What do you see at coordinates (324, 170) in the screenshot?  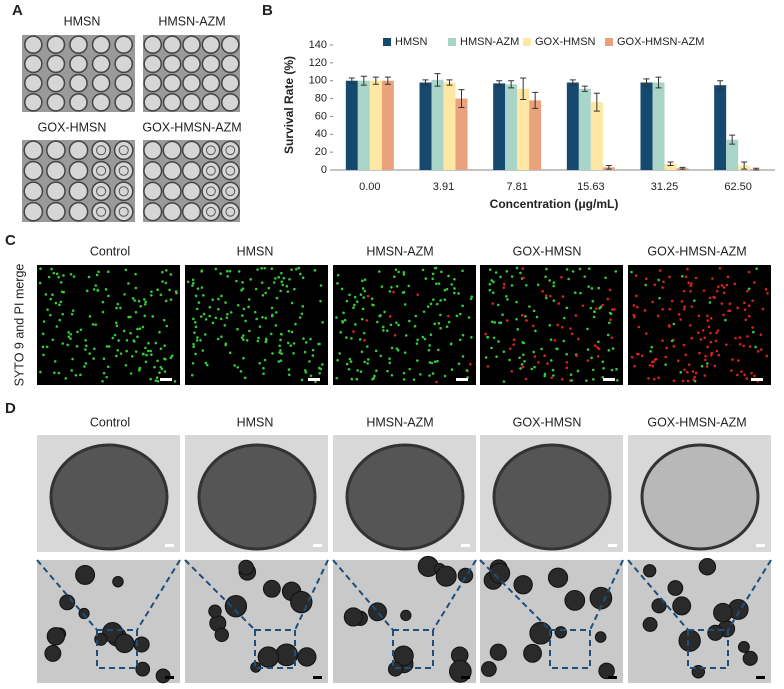 I see `y-tick-label: 0` at bounding box center [324, 170].